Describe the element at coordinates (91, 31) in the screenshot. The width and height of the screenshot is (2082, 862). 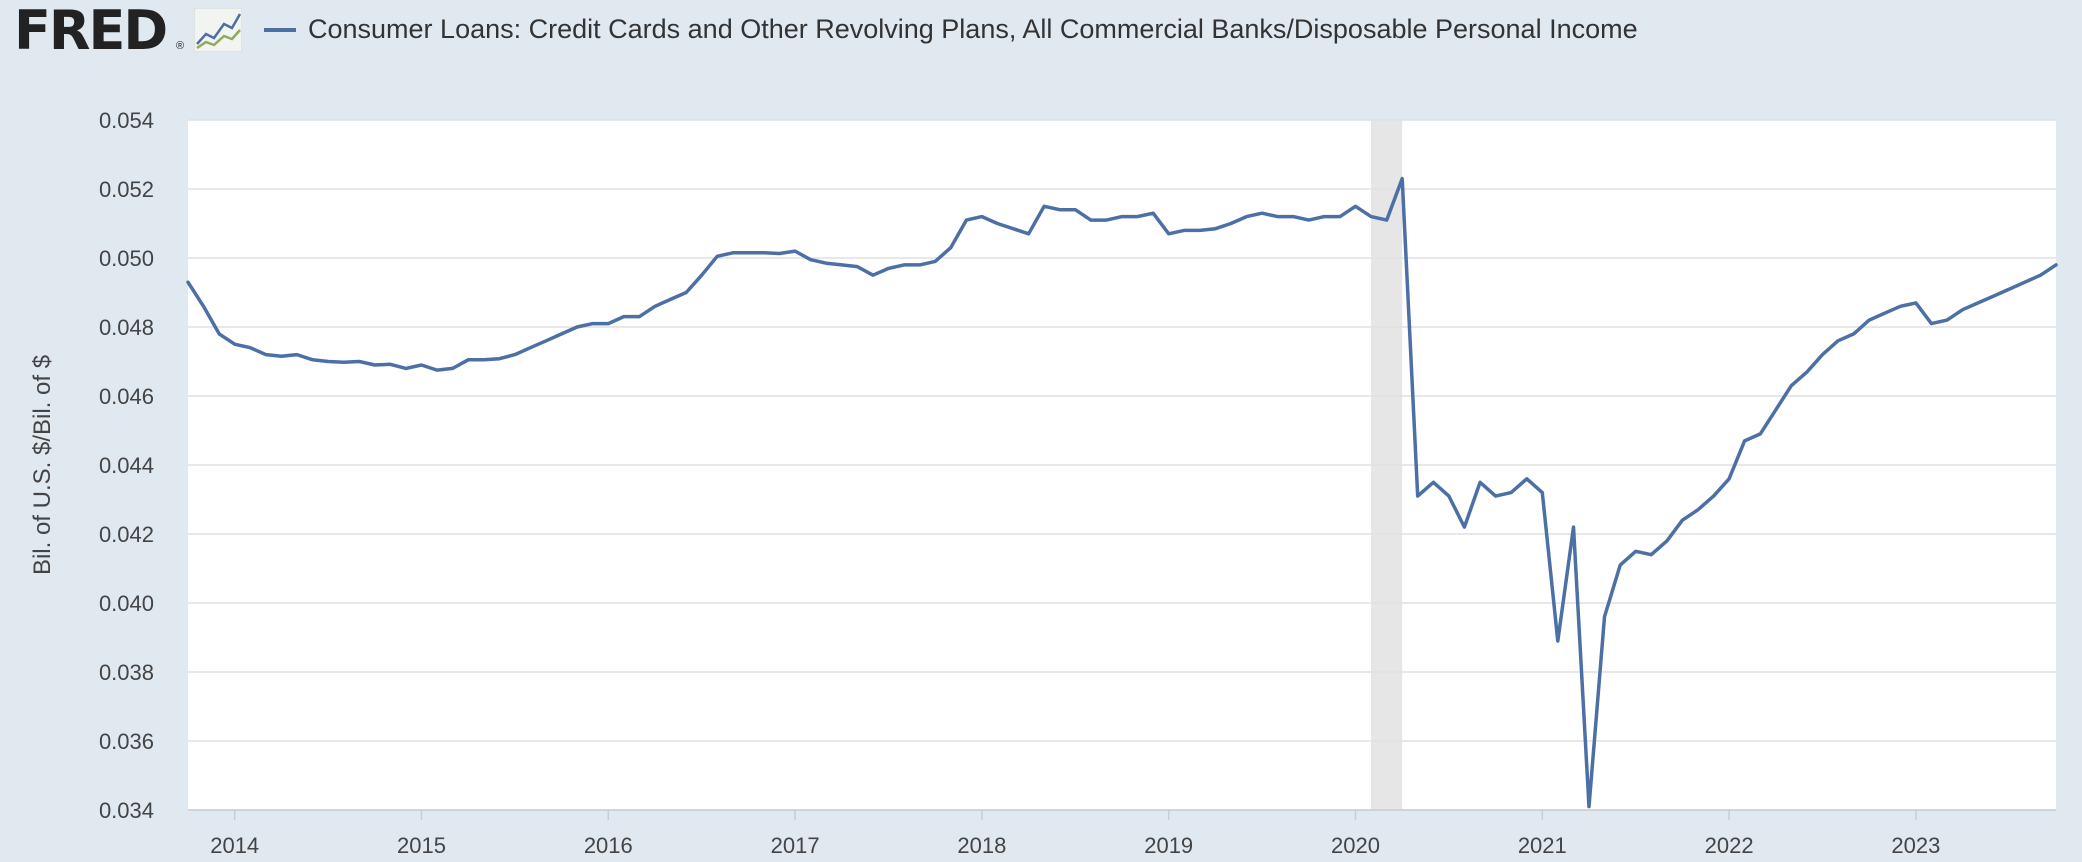
I see `fred-logo: FRED` at that location.